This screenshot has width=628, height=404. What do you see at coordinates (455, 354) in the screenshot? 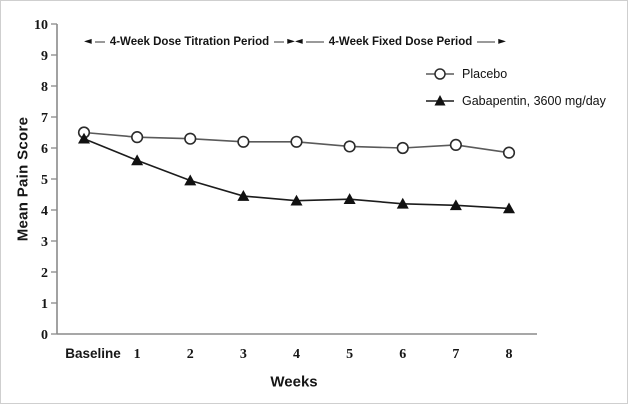
I see `x-tick-label: 7` at bounding box center [455, 354].